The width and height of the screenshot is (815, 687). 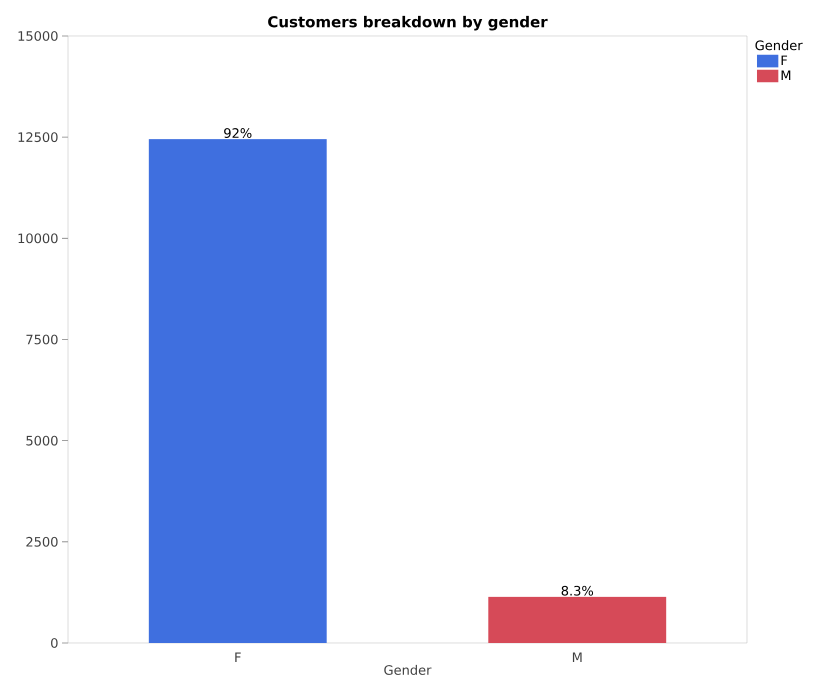 I want to click on y-tick-label: 10000, so click(x=38, y=238).